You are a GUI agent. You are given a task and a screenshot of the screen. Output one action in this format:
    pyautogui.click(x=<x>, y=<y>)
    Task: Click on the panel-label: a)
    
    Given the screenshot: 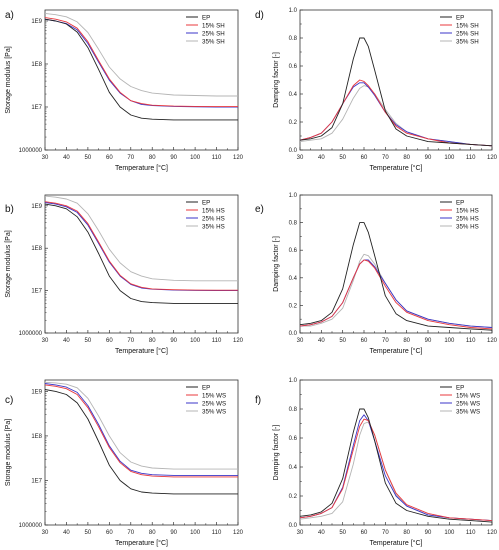 What is the action you would take?
    pyautogui.click(x=9, y=15)
    